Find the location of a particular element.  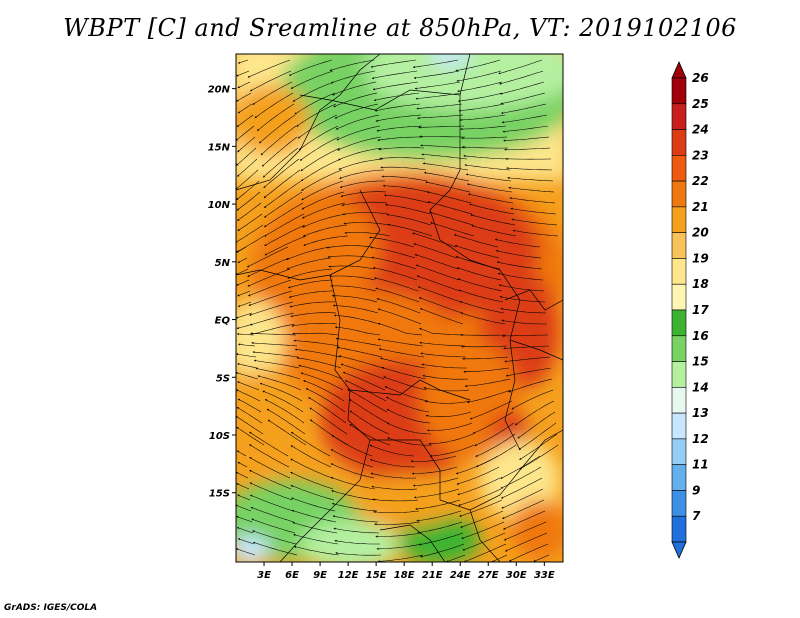

colorbar-label: 24 is located at coordinates (700, 130).